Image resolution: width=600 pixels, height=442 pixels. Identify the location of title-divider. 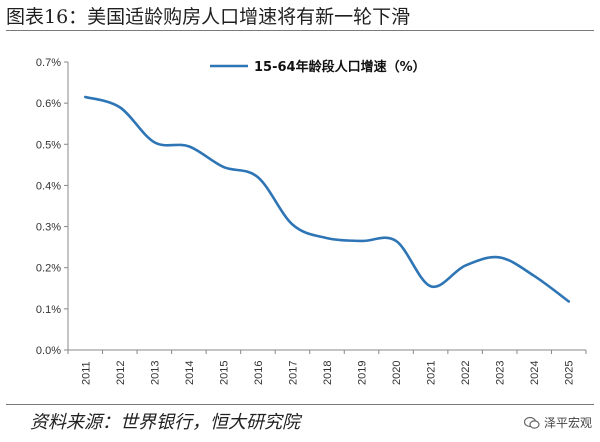
(300, 30).